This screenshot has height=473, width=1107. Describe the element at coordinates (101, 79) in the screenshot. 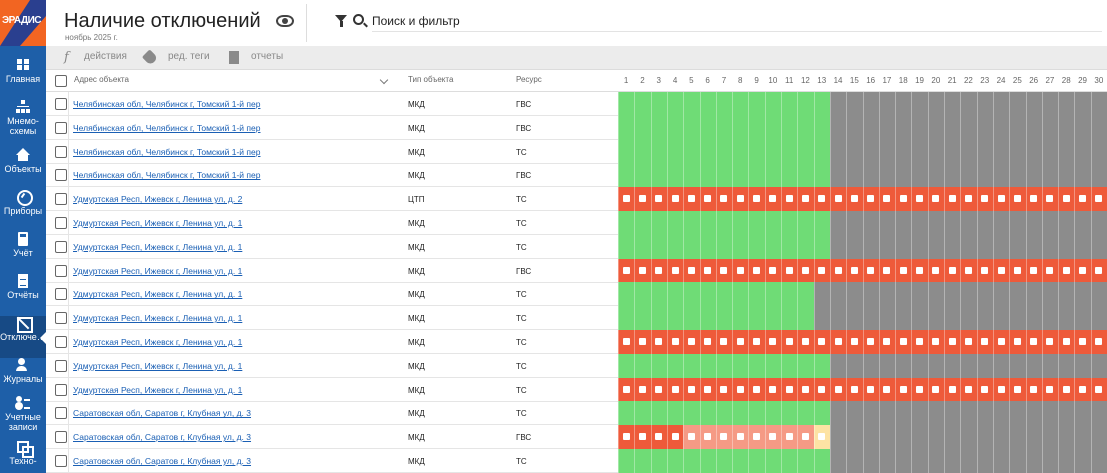

I see `column-header-address: Адрес объекта` at that location.